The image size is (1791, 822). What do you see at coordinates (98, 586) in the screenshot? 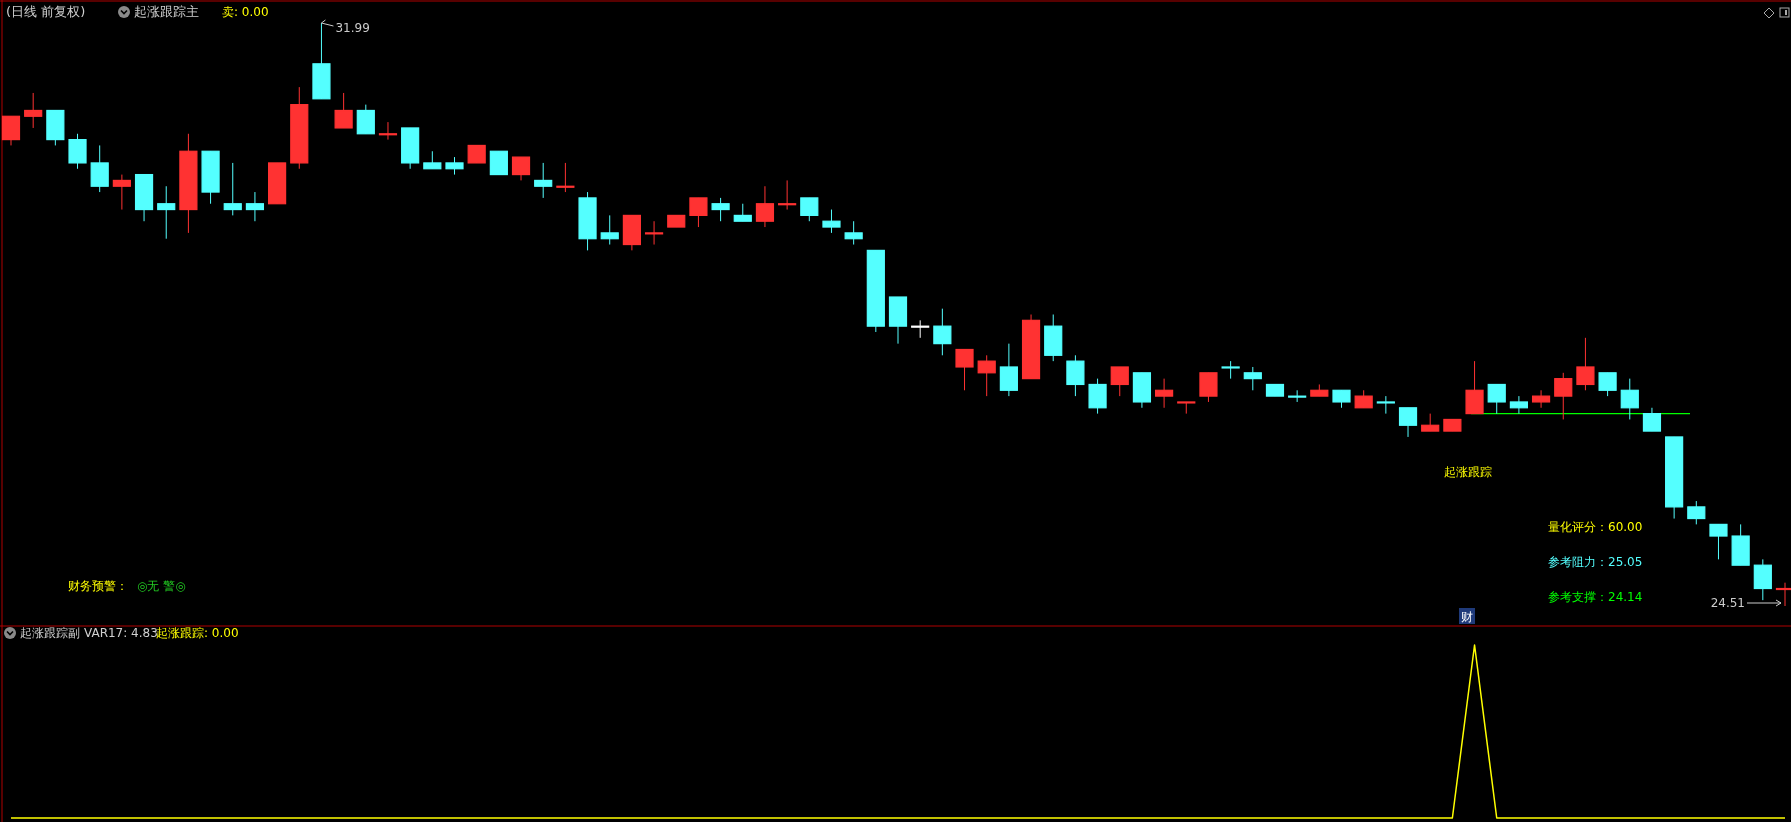
I see `annotation: 财务预警：` at bounding box center [98, 586].